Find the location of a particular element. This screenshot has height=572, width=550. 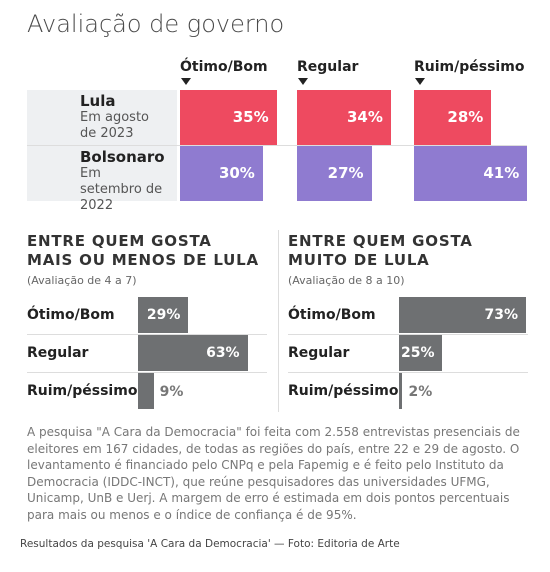

column-header: Regular is located at coordinates (328, 67).